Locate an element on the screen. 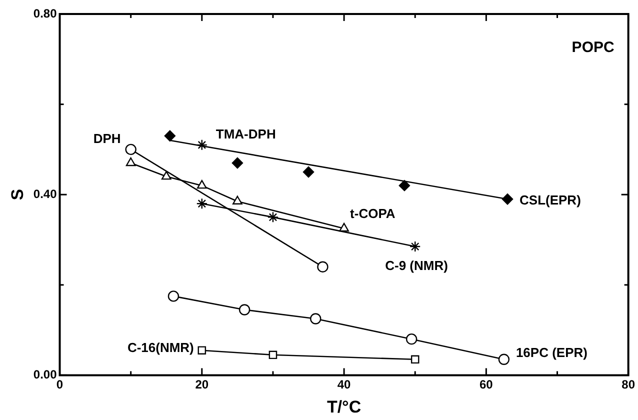 Image resolution: width=638 pixels, height=420 pixels. series-label: TMA-DPH is located at coordinates (246, 134).